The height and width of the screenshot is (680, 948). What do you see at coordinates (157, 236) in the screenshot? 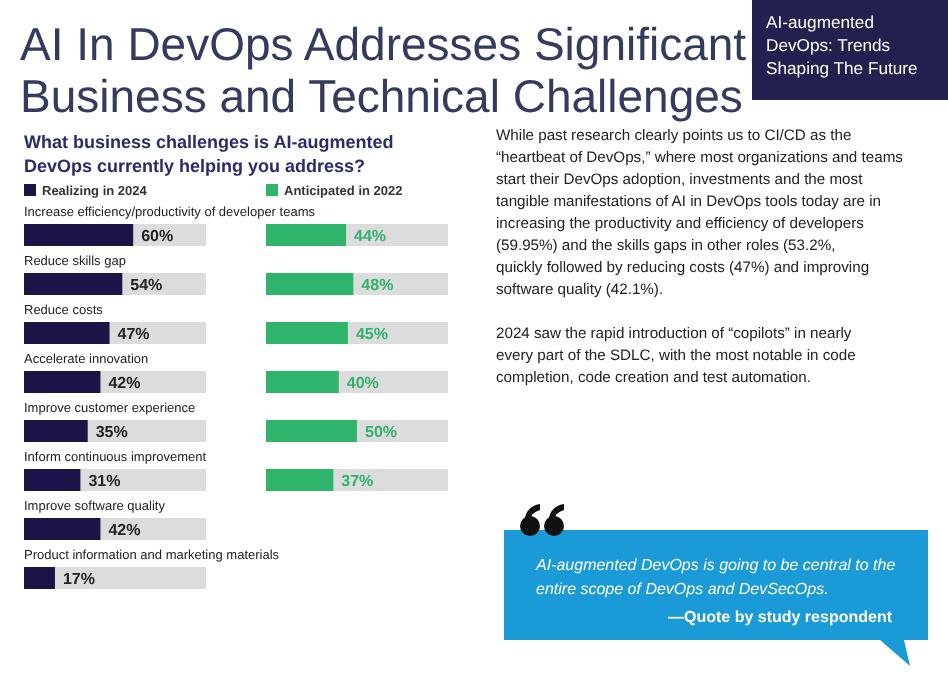
I see `data-label: 60%` at bounding box center [157, 236].